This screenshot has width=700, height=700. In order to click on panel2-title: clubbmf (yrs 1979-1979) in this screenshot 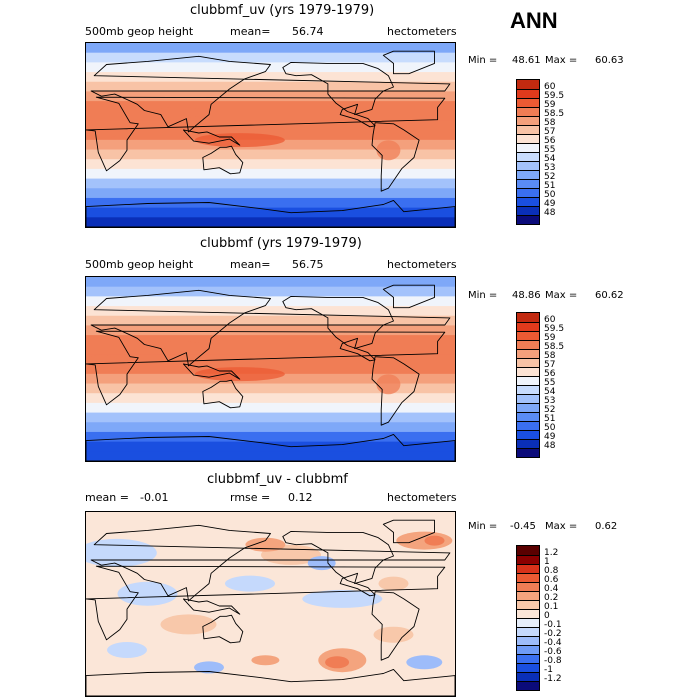, I will do `click(281, 243)`.